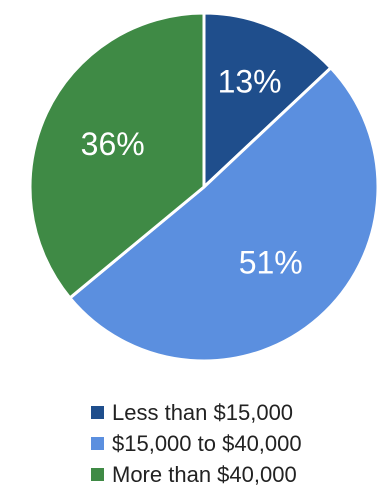  I want to click on data-label-more-than-40000: 36%, so click(113, 144).